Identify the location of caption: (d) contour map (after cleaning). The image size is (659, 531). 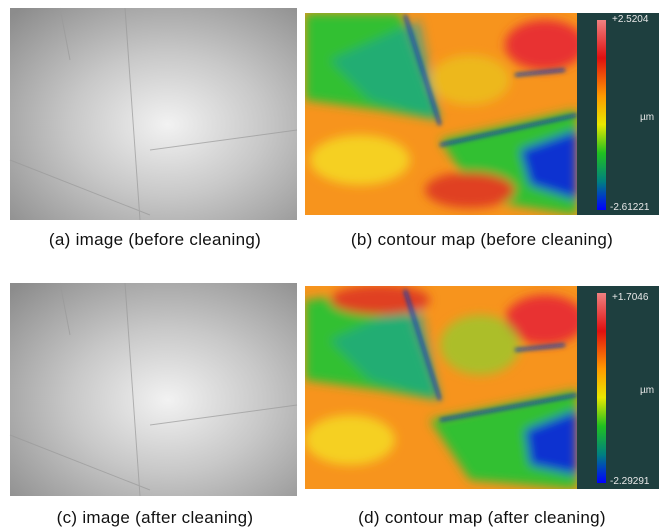
(482, 517).